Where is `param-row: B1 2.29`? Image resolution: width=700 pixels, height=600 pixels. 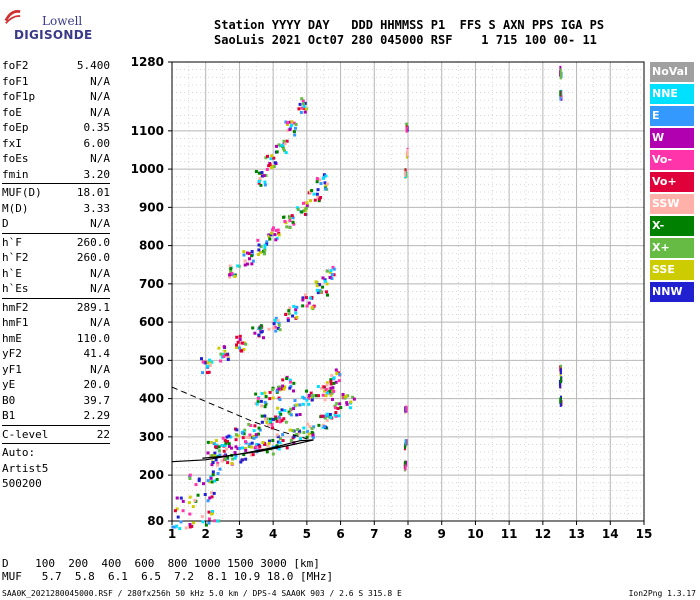 param-row: B1 2.29 is located at coordinates (56, 416).